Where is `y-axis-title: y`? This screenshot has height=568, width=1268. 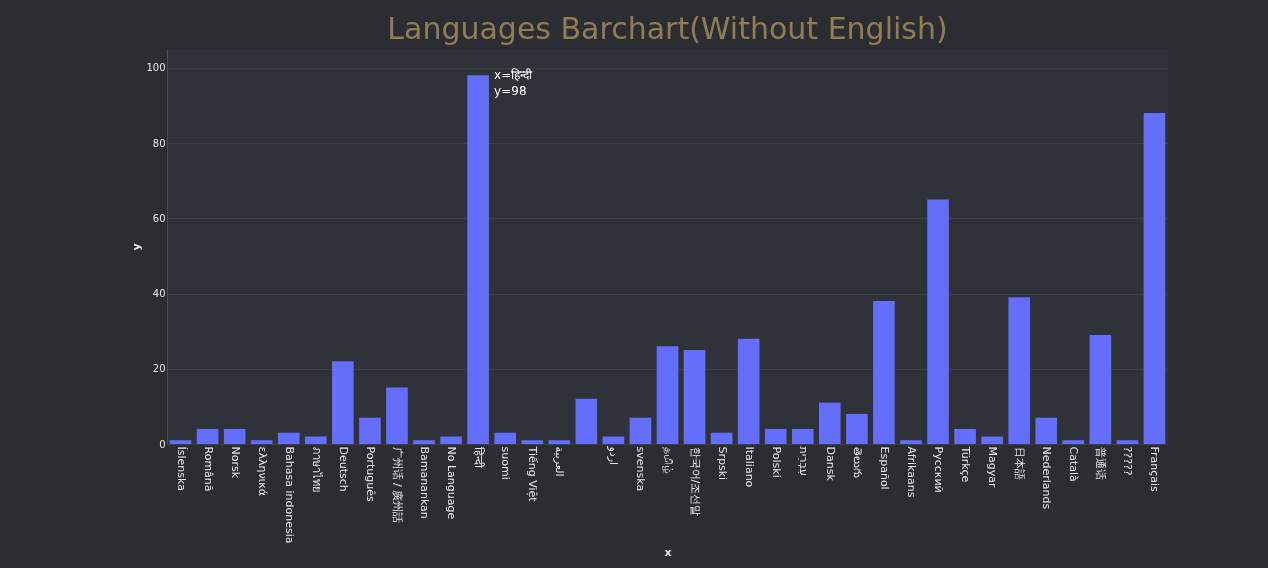
y-axis-title: y is located at coordinates (137, 247).